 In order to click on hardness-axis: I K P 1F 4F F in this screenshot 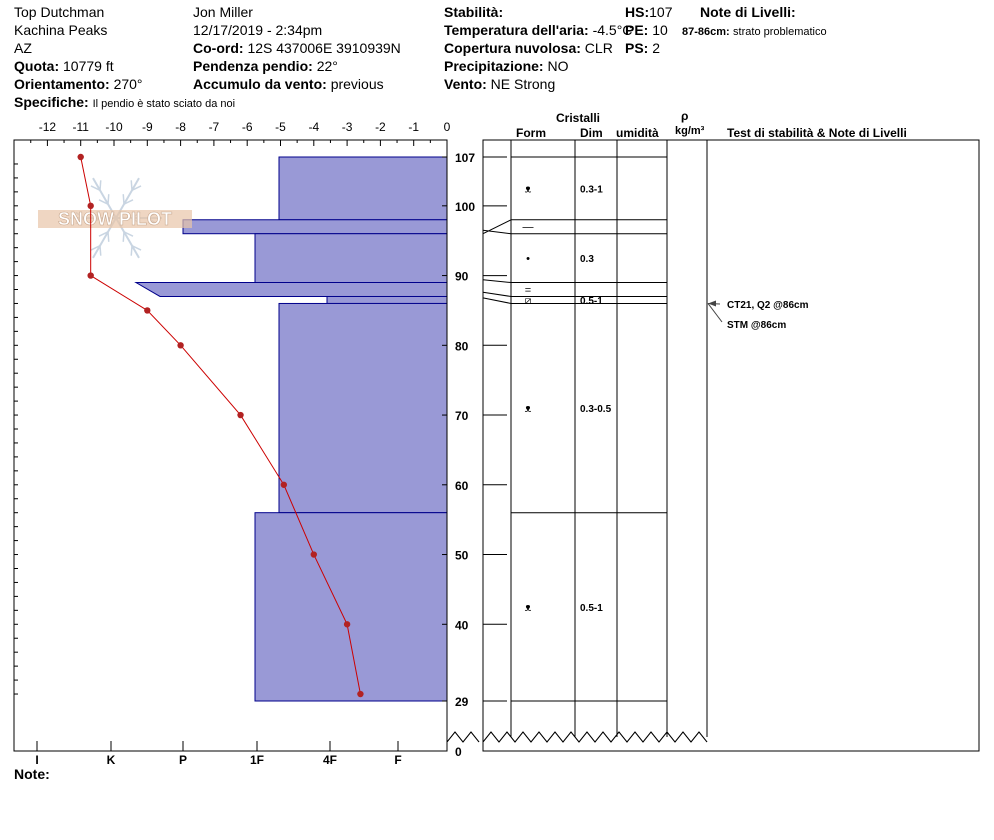, I will do `click(218, 754)`.